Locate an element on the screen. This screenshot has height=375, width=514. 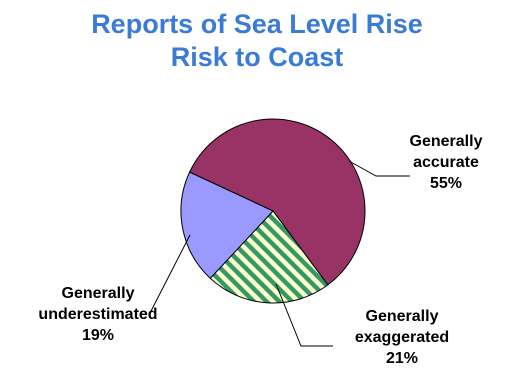
leader-line-underestimated is located at coordinates (169, 275).